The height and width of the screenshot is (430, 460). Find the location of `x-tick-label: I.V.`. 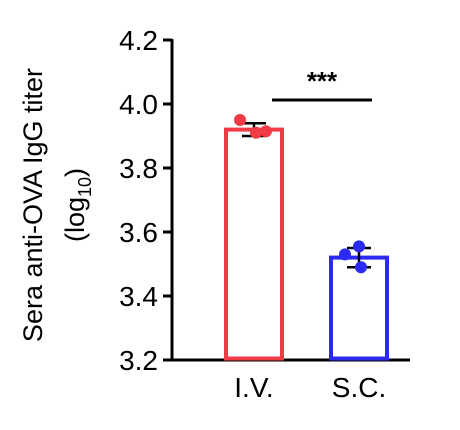

x-tick-label: I.V. is located at coordinates (253, 387).